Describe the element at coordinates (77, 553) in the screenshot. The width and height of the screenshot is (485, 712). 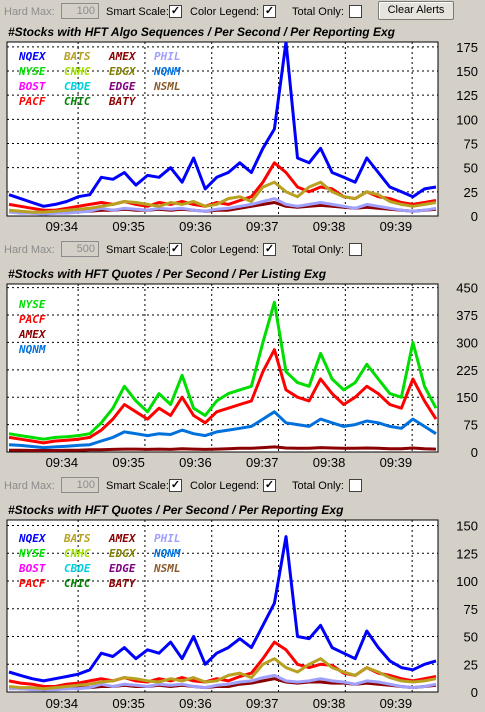
I see `legend-item-cnhc: CNHC` at that location.